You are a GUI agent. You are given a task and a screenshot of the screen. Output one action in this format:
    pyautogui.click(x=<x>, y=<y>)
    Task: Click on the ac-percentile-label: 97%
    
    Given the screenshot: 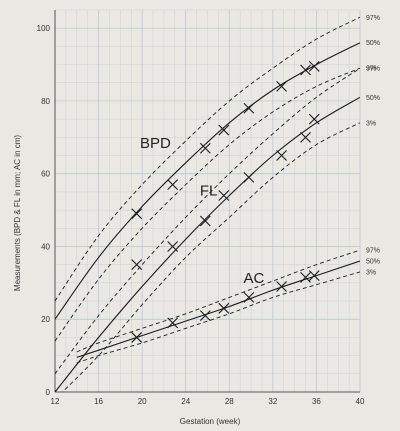 What is the action you would take?
    pyautogui.click(x=373, y=251)
    